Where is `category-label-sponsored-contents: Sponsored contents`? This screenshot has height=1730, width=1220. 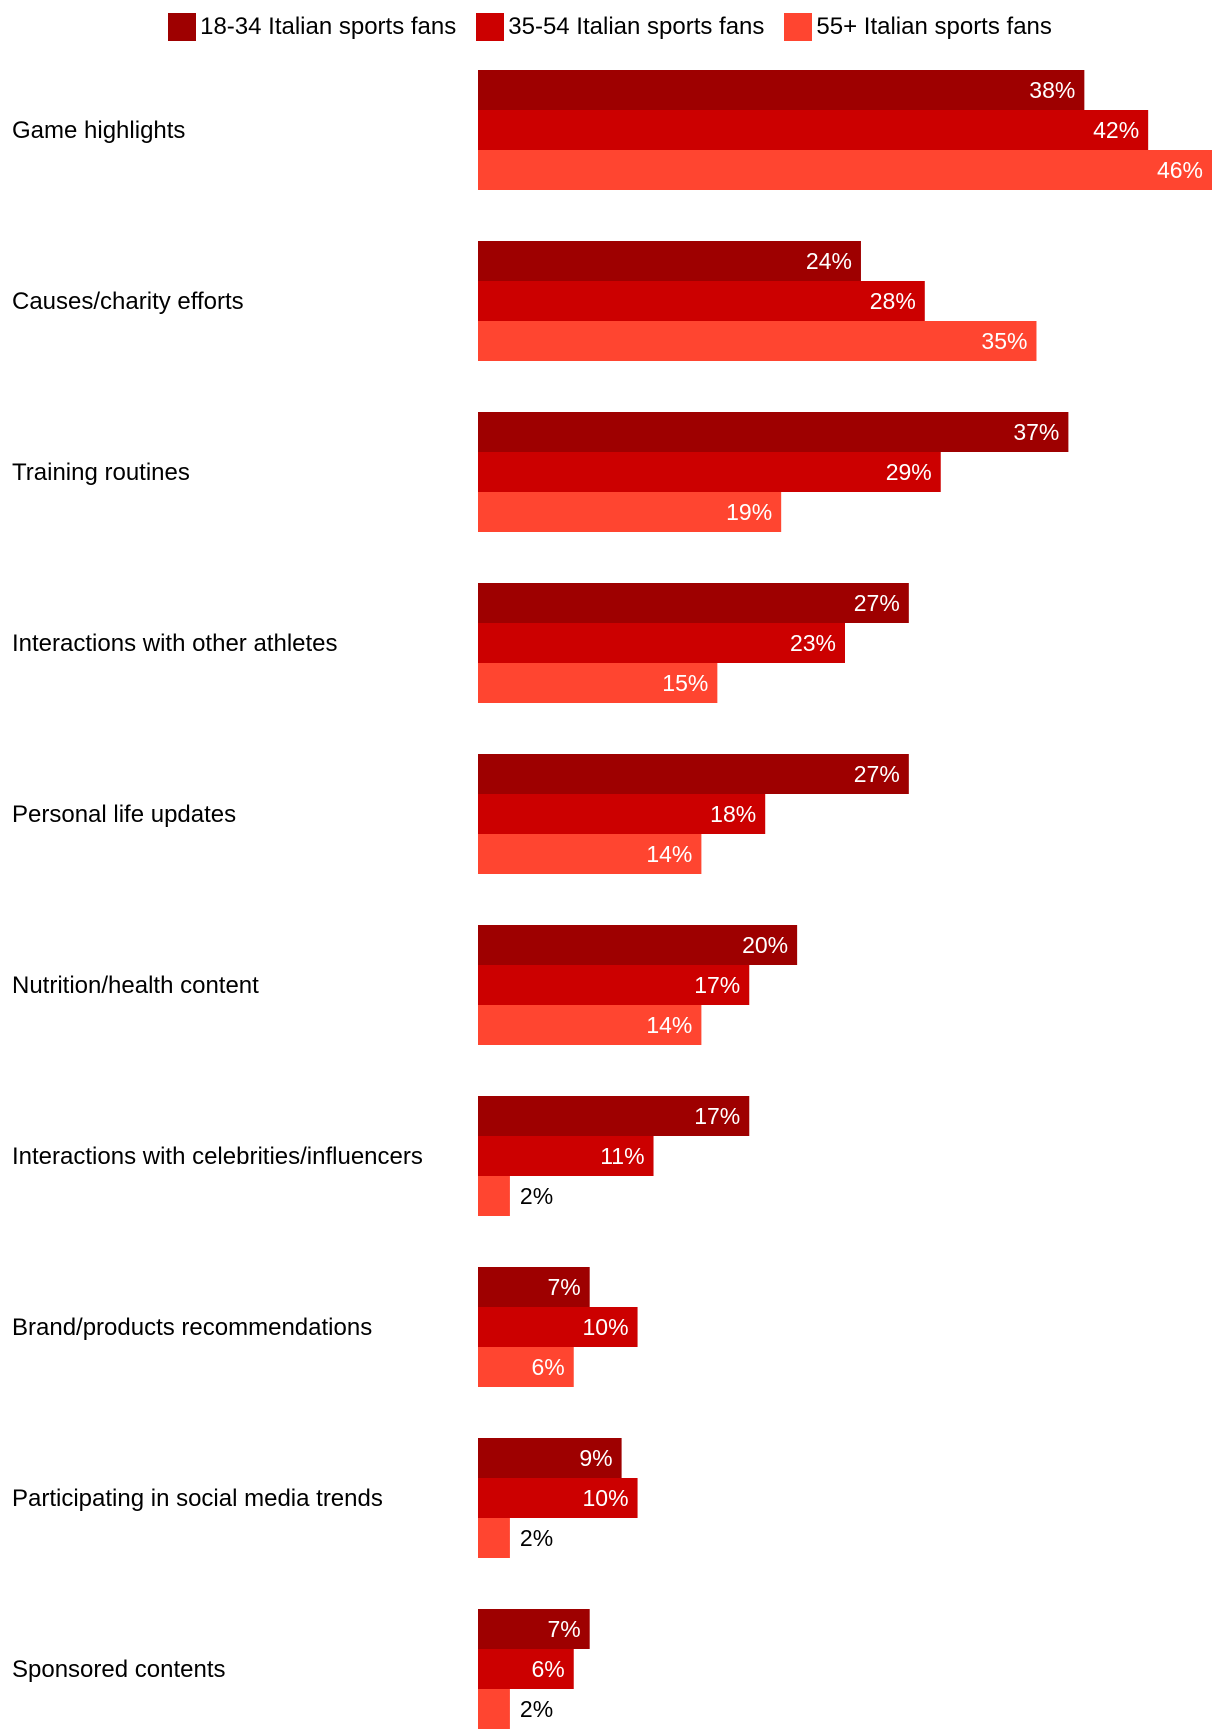
category-label-sponsored-contents: Sponsored contents is located at coordinates (118, 1669).